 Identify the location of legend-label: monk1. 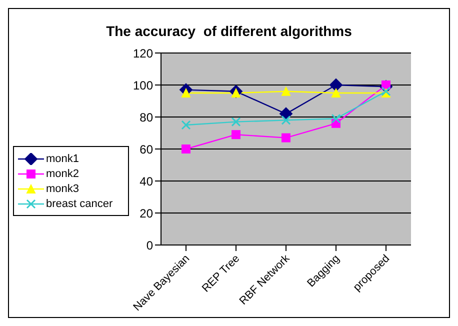
(63, 158).